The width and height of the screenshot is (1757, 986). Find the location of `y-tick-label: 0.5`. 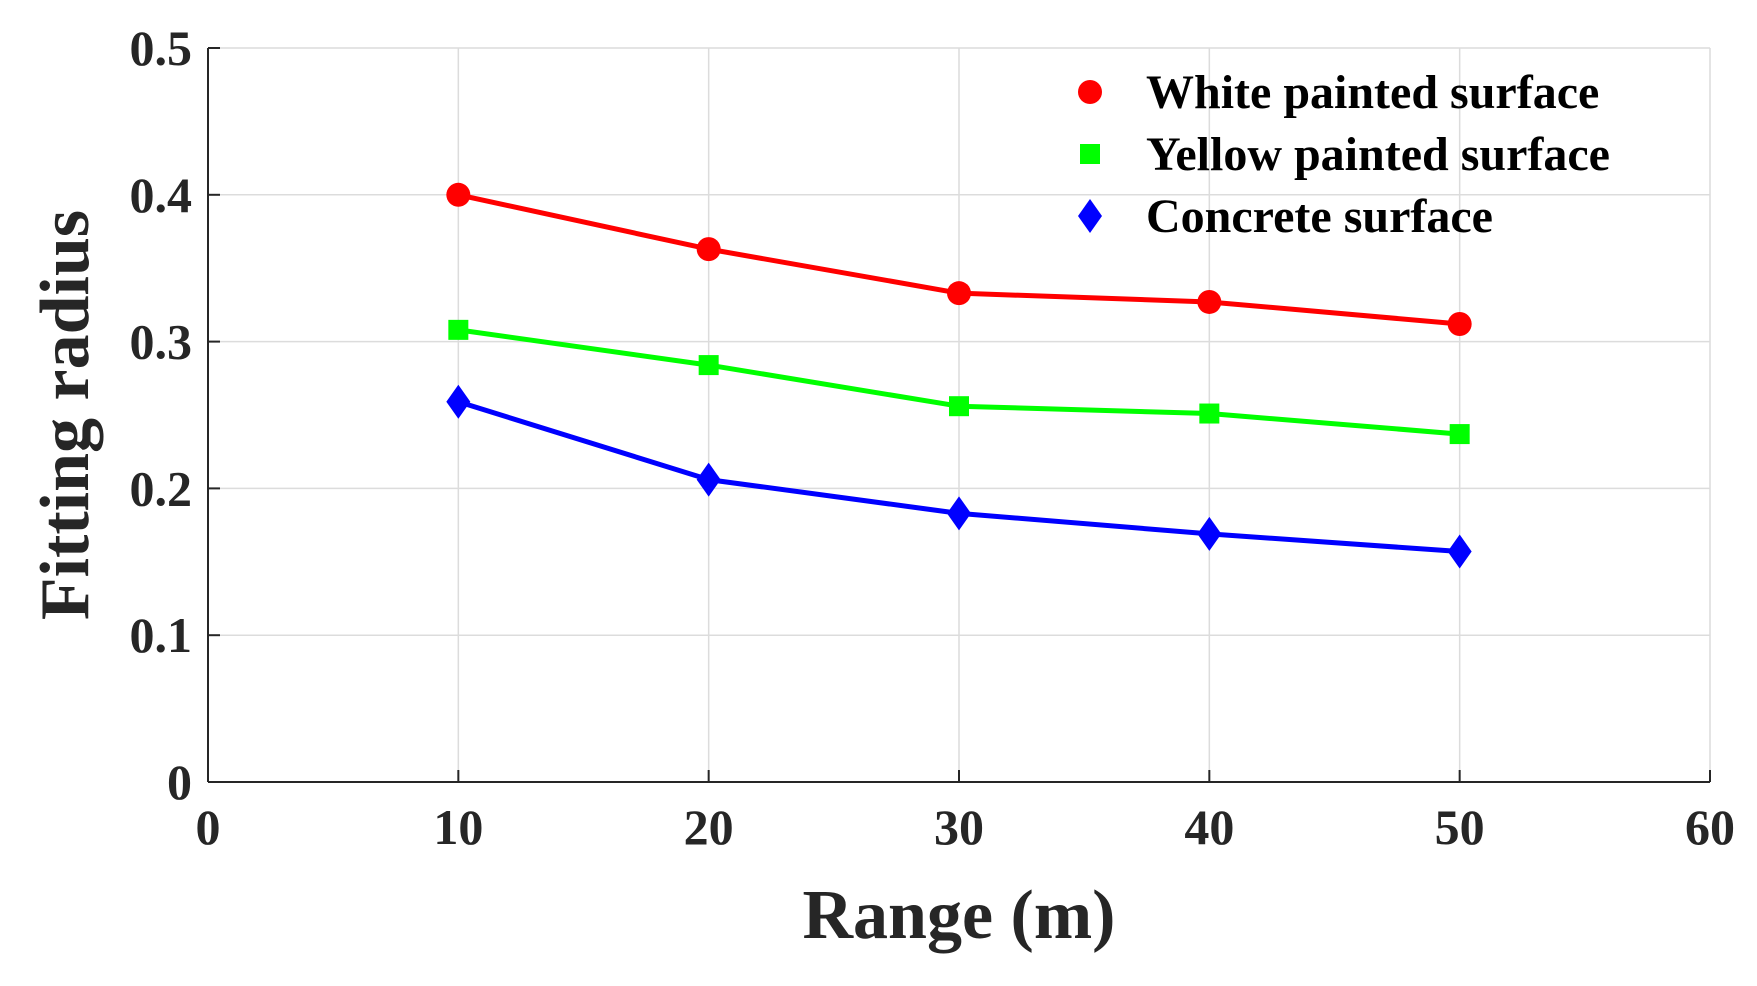

y-tick-label: 0.5 is located at coordinates (161, 48).